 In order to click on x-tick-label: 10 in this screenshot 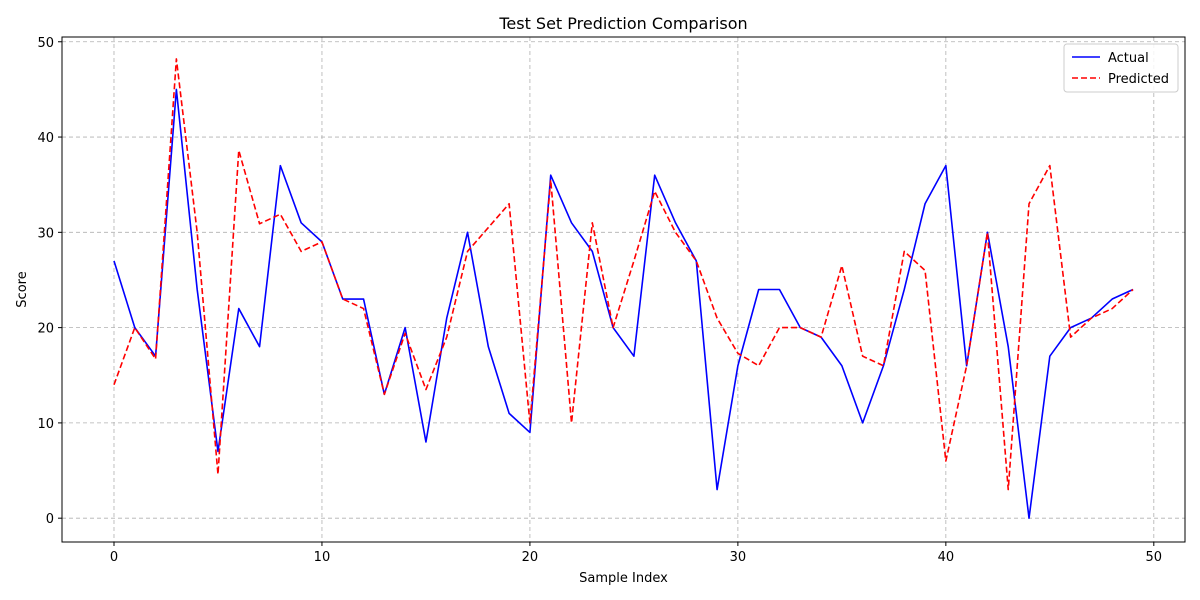, I will do `click(322, 557)`.